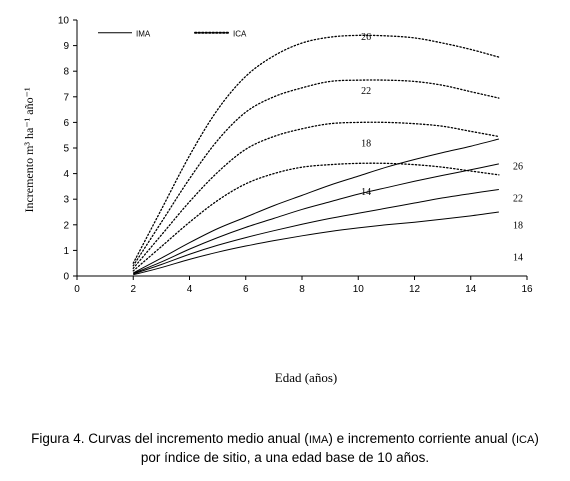 This screenshot has height=481, width=570. I want to click on x-tick-label: 16, so click(527, 289).